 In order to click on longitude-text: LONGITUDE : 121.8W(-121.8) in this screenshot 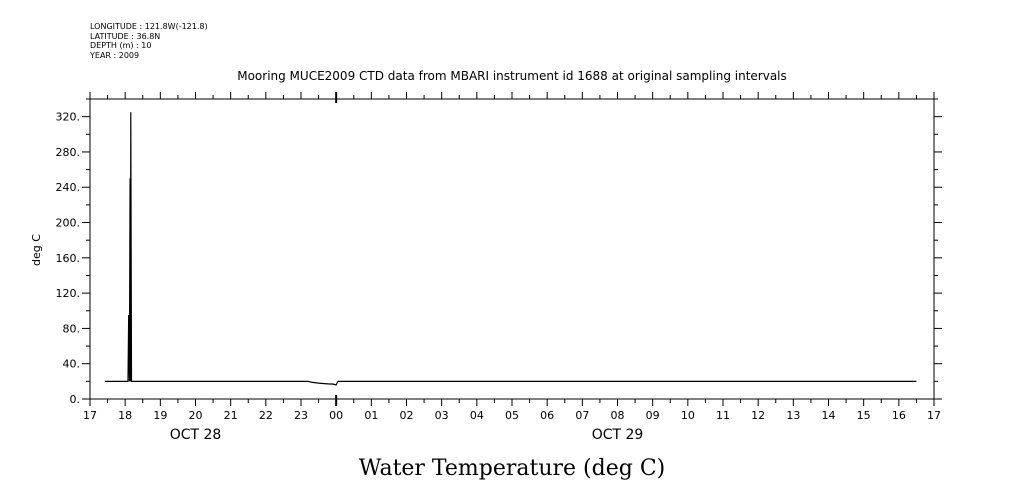, I will do `click(149, 26)`.